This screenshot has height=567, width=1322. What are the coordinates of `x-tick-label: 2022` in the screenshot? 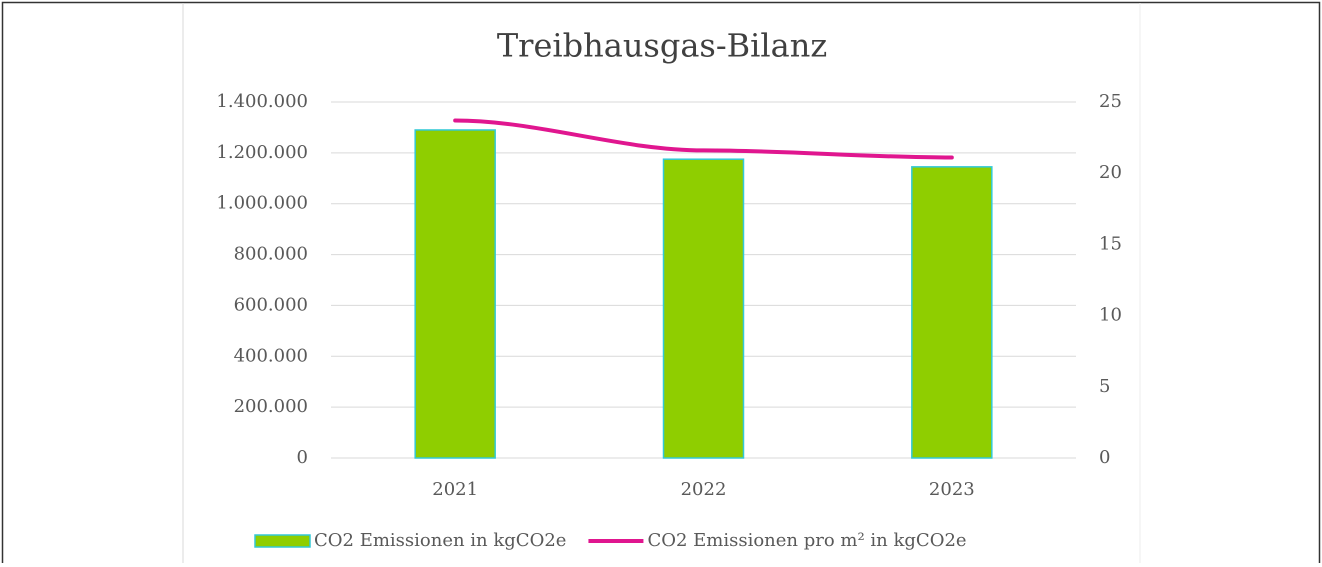 It's located at (704, 489).